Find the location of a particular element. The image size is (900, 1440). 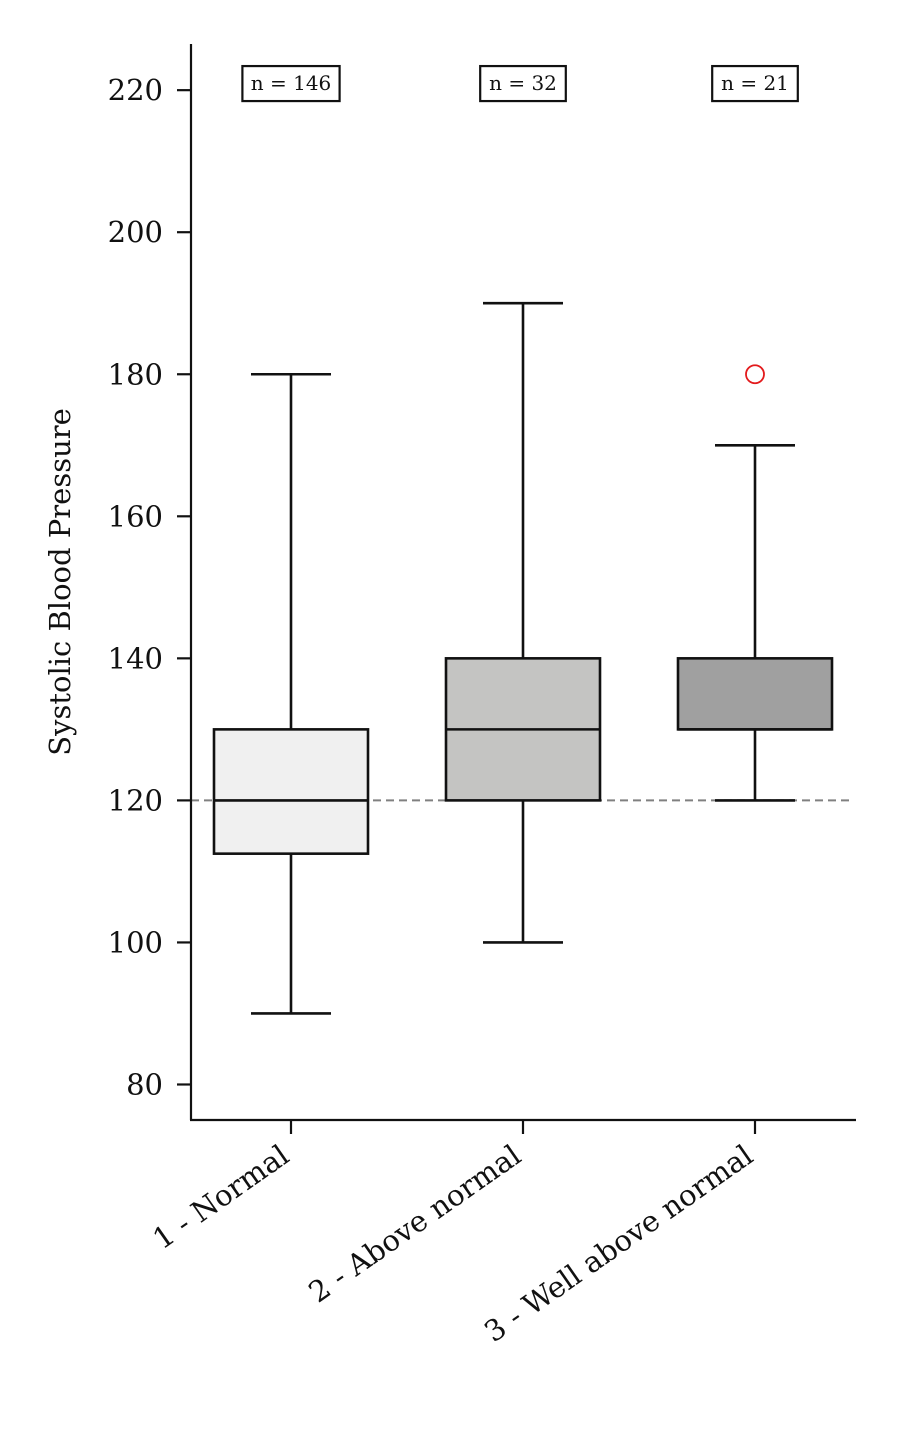

y-tick-label: 160 is located at coordinates (135, 516).